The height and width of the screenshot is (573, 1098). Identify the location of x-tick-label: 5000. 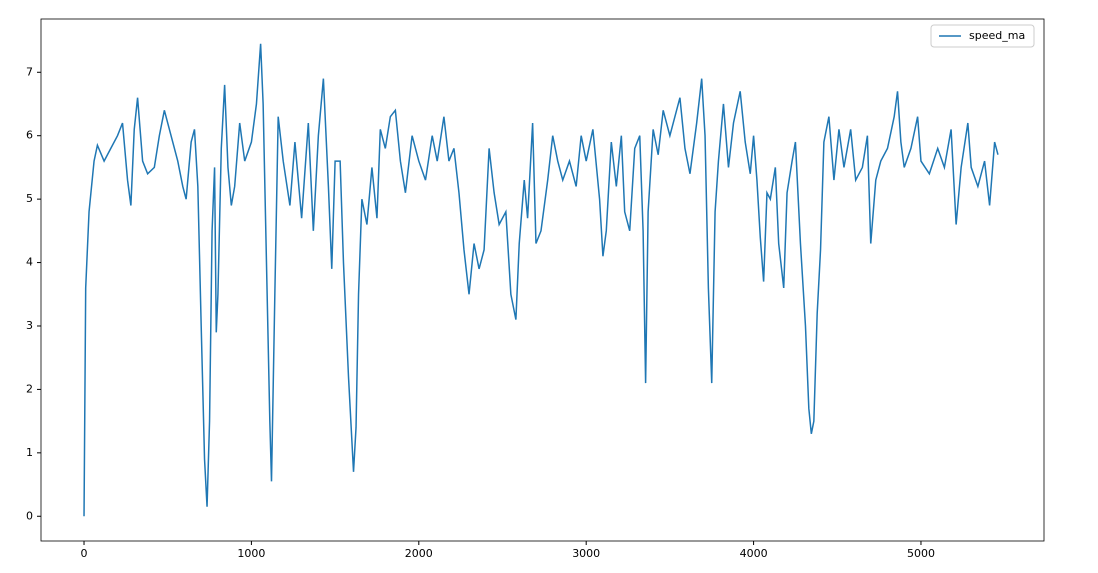
(921, 553).